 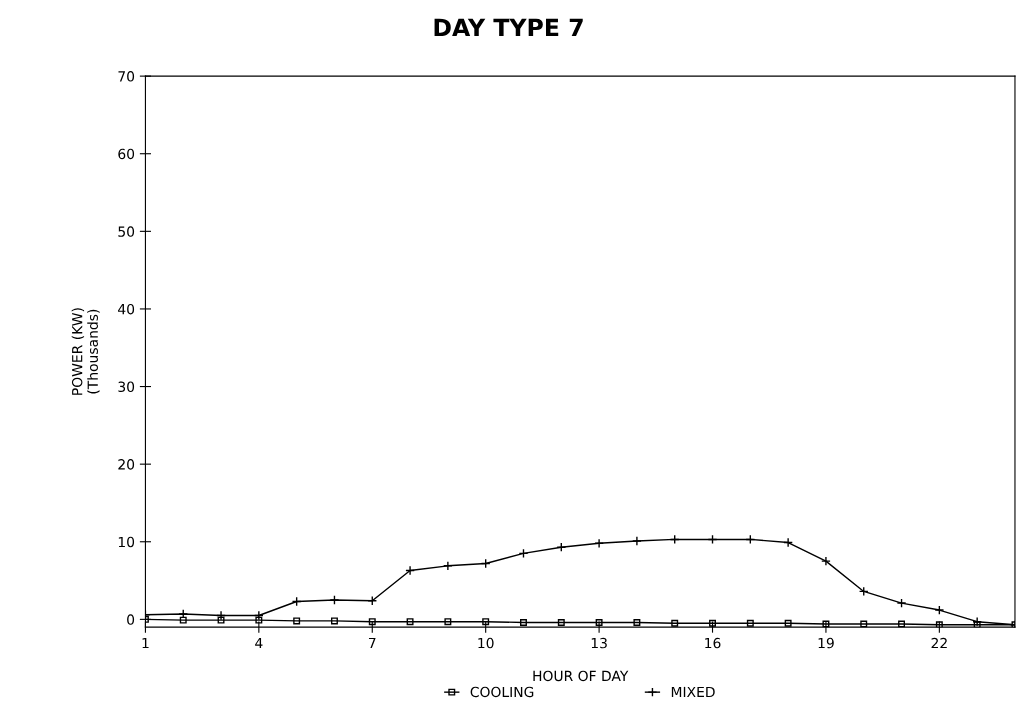 I want to click on x-tick-label: 1, so click(x=145, y=643).